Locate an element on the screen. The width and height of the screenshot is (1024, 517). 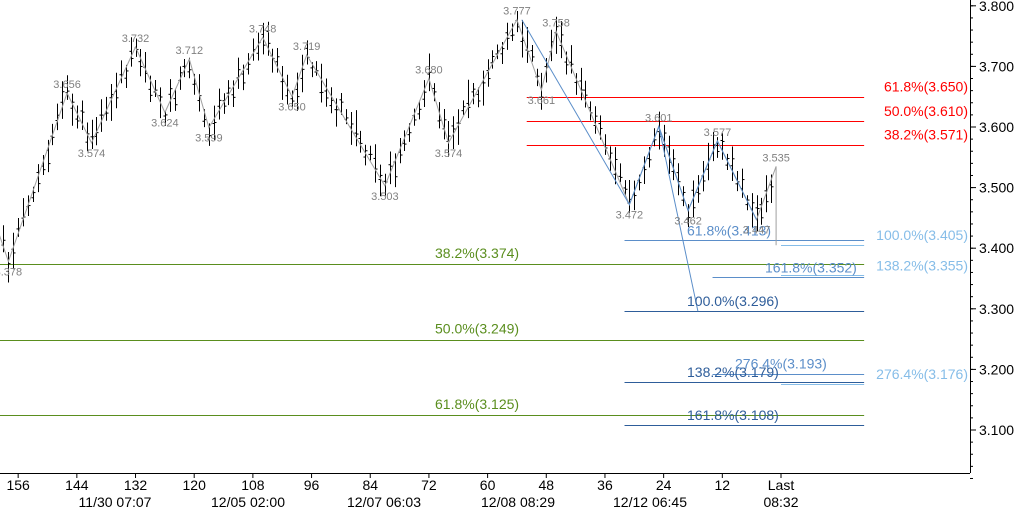
pivot-label: 3.656 is located at coordinates (67, 85).